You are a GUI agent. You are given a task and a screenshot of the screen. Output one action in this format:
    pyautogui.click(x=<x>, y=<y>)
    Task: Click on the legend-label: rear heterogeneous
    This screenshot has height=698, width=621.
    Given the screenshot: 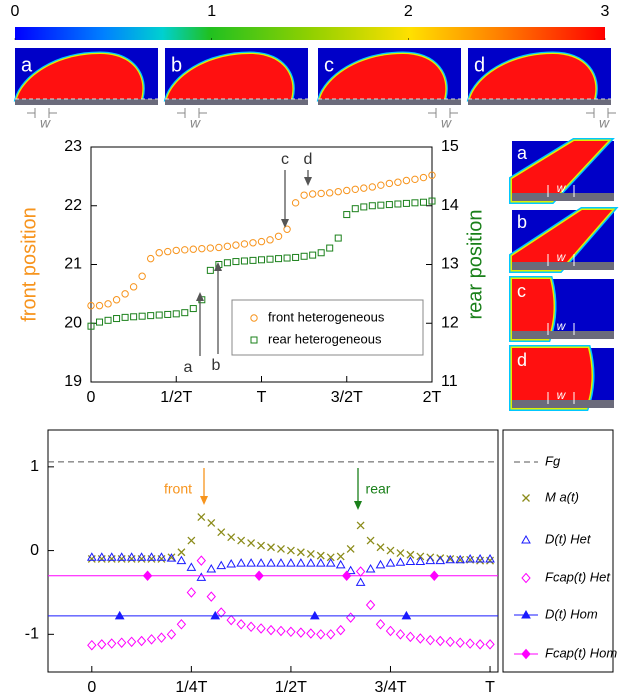 What is the action you would take?
    pyautogui.click(x=325, y=338)
    